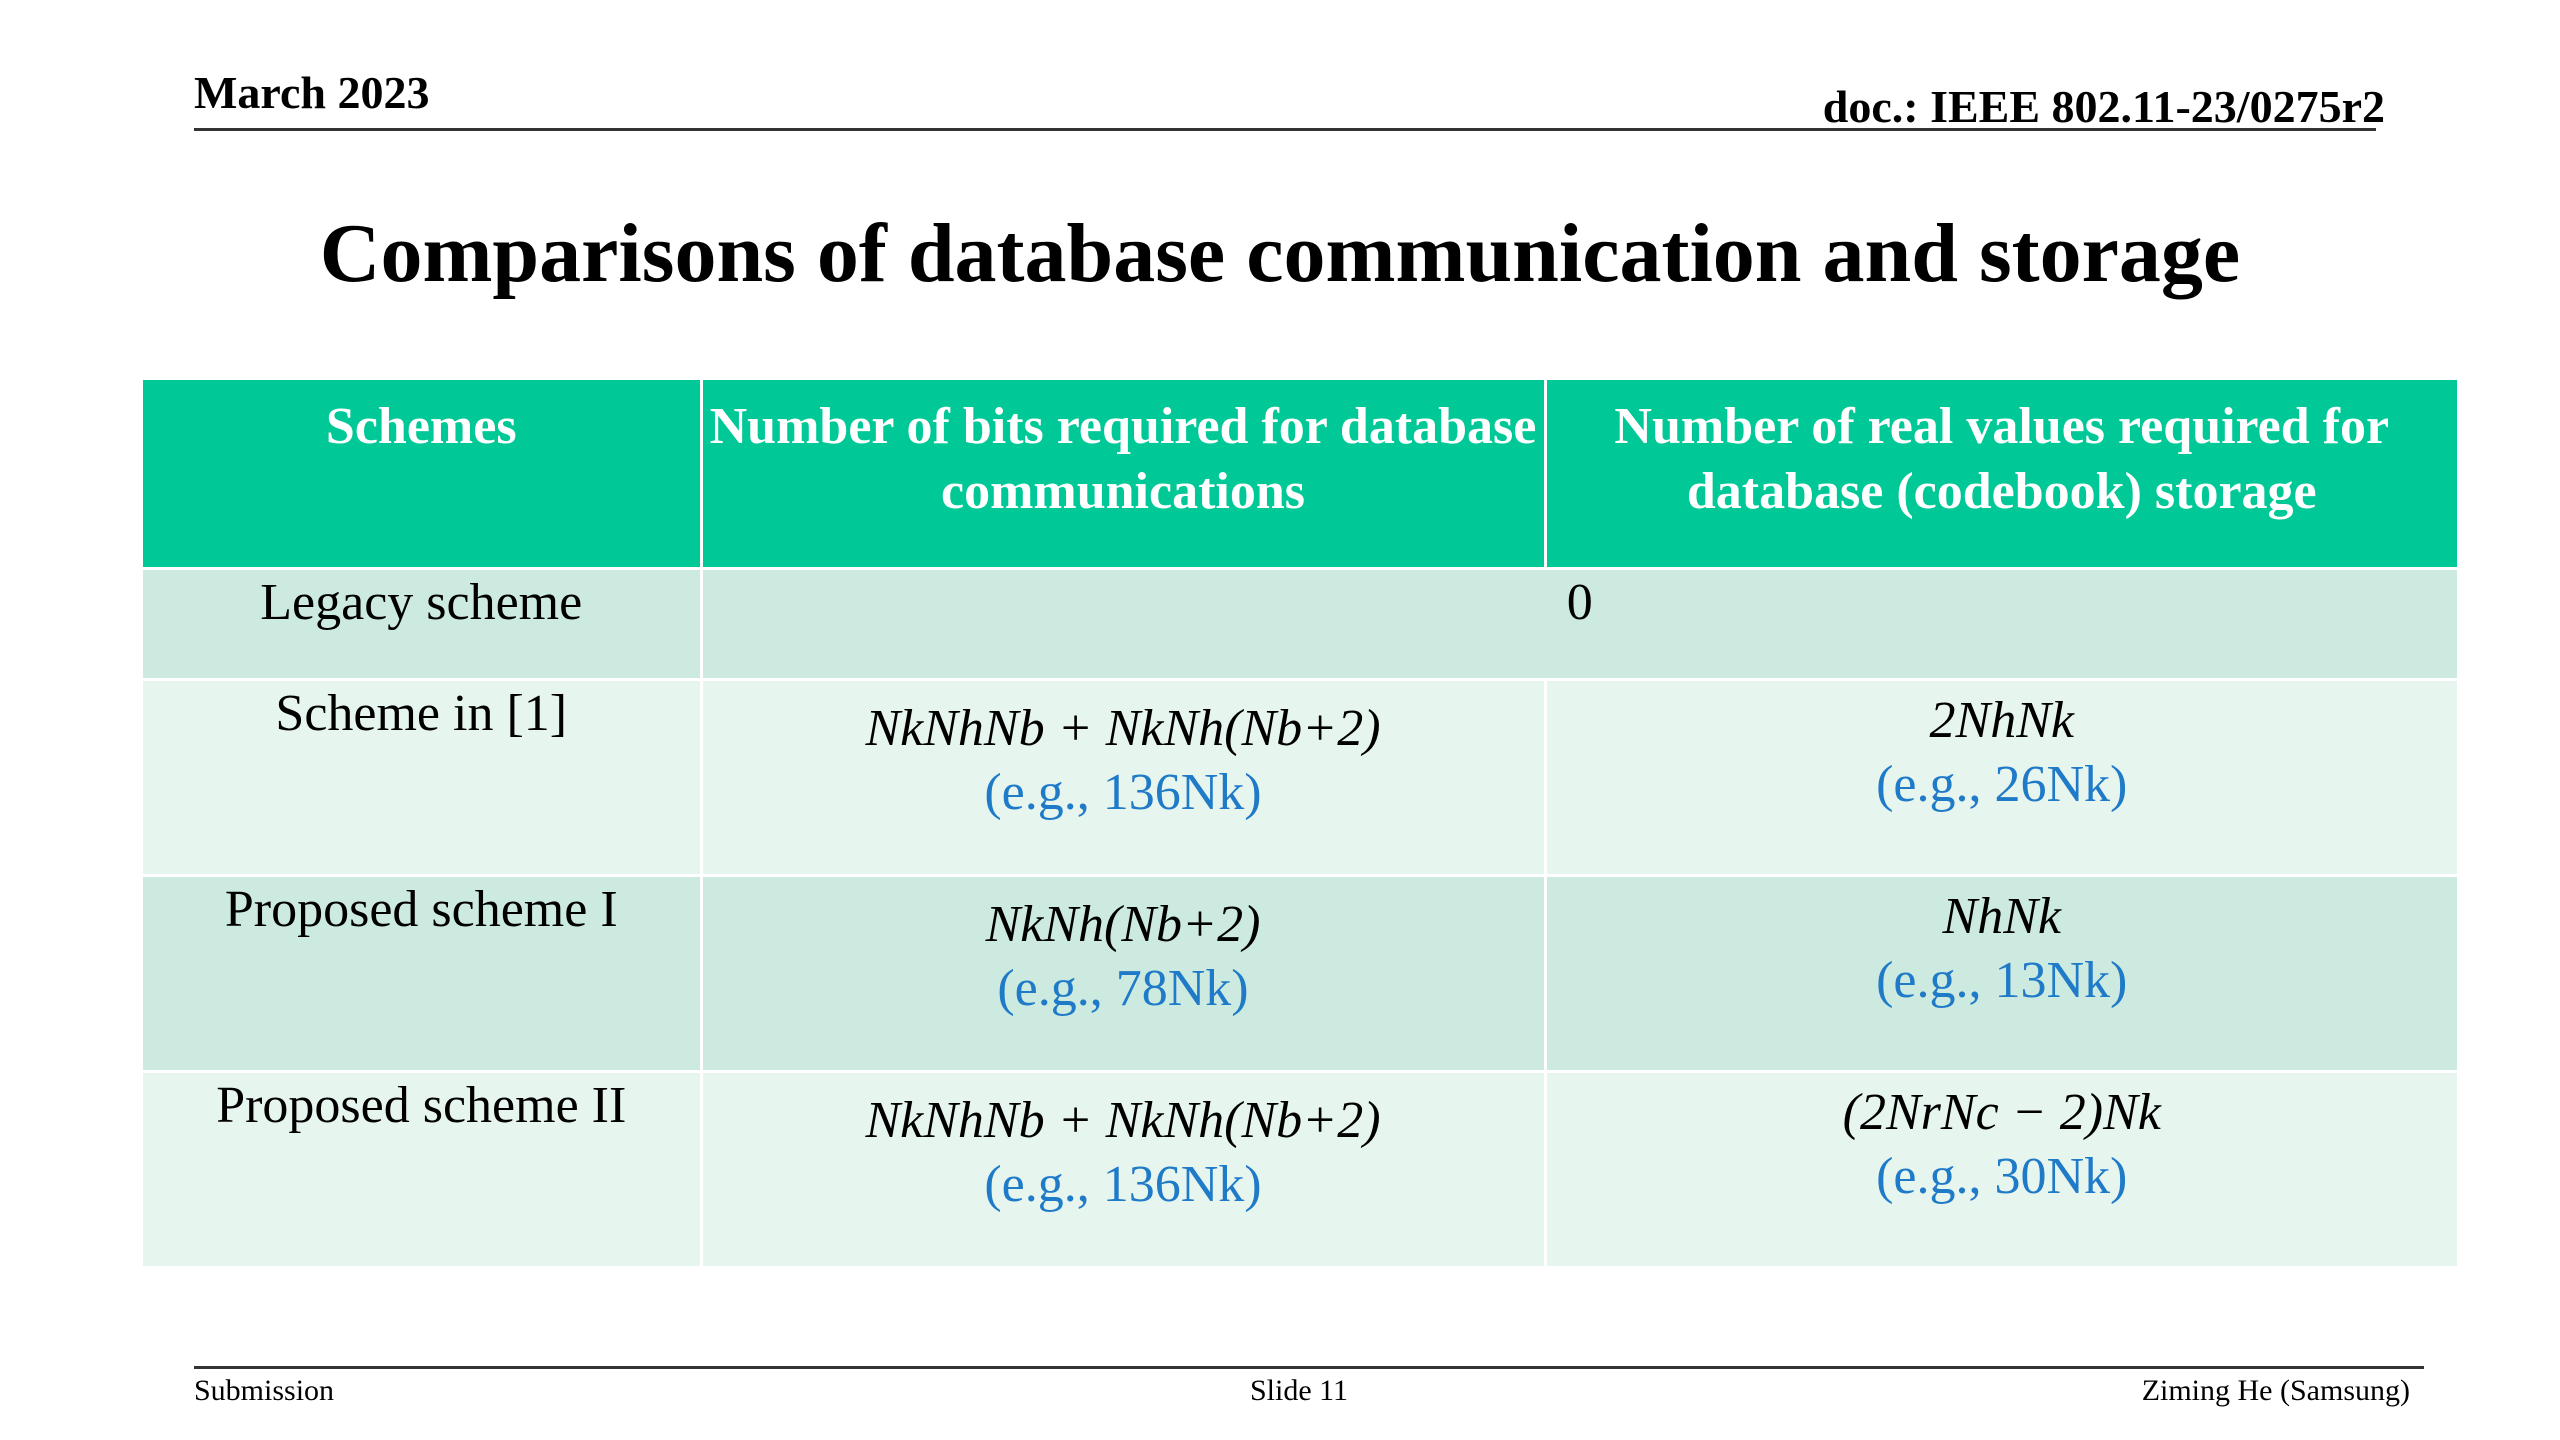  I want to click on scheme-name: Proposed scheme I, so click(423, 974).